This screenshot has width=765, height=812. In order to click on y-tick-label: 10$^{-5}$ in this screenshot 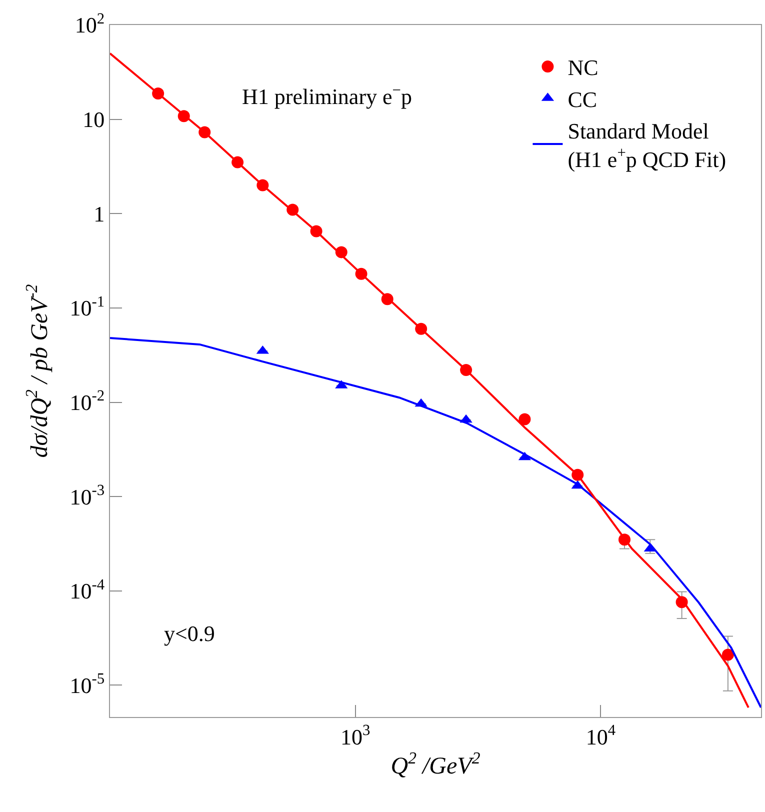, I will do `click(87, 684)`.